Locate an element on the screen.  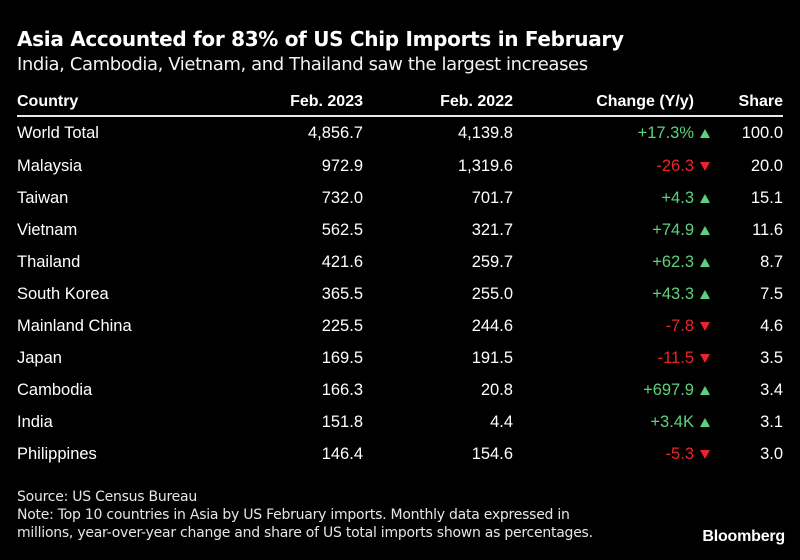
column-header-country: Country is located at coordinates (127, 102).